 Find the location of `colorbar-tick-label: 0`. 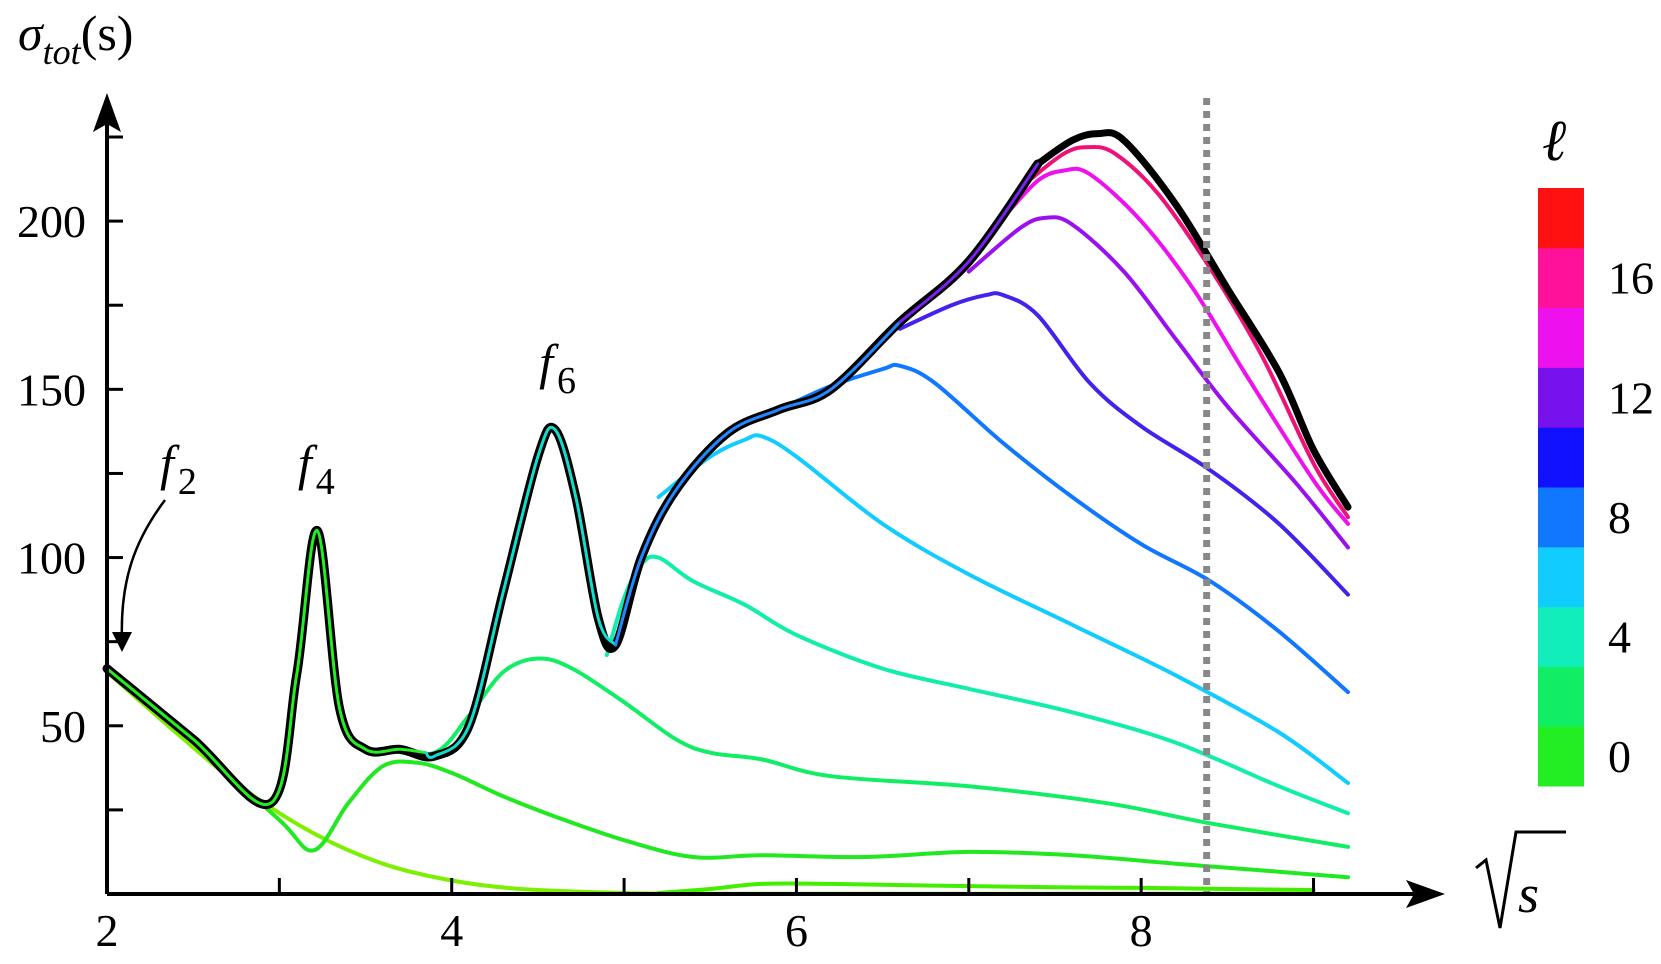

colorbar-tick-label: 0 is located at coordinates (1619, 756).